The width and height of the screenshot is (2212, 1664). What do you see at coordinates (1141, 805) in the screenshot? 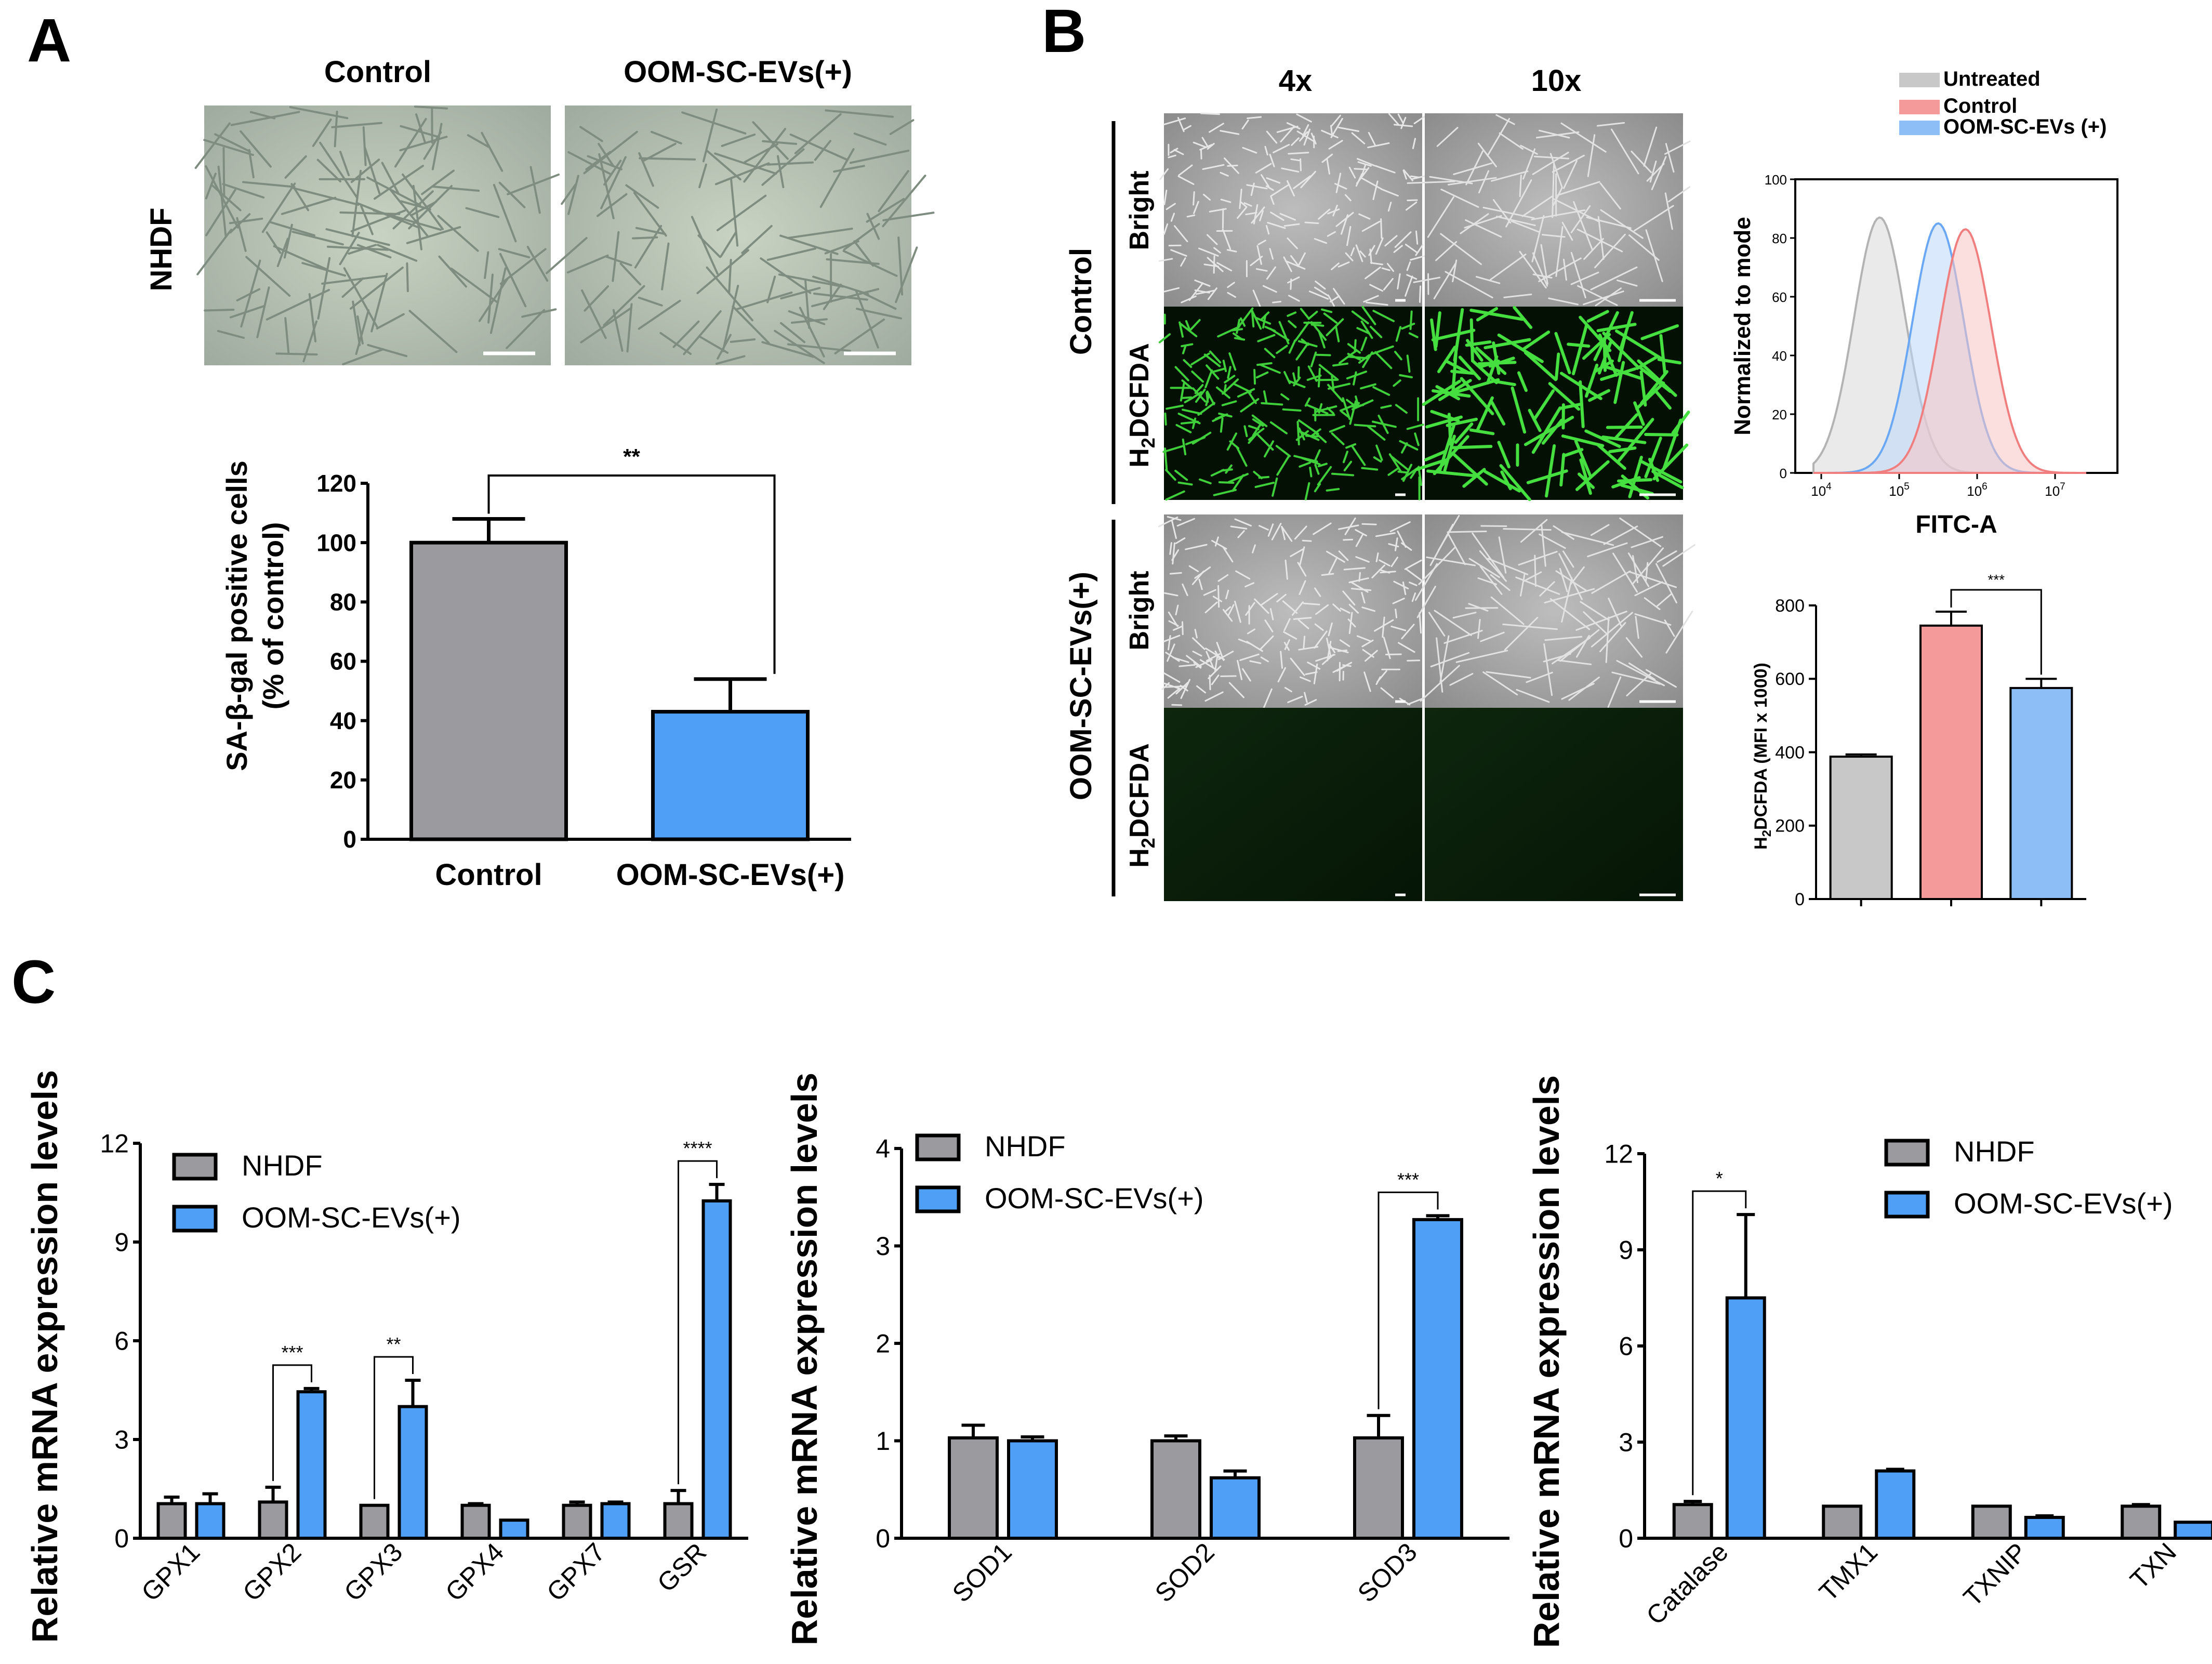
I see `channel-label-fluor-2: H2DCFDA` at bounding box center [1141, 805].